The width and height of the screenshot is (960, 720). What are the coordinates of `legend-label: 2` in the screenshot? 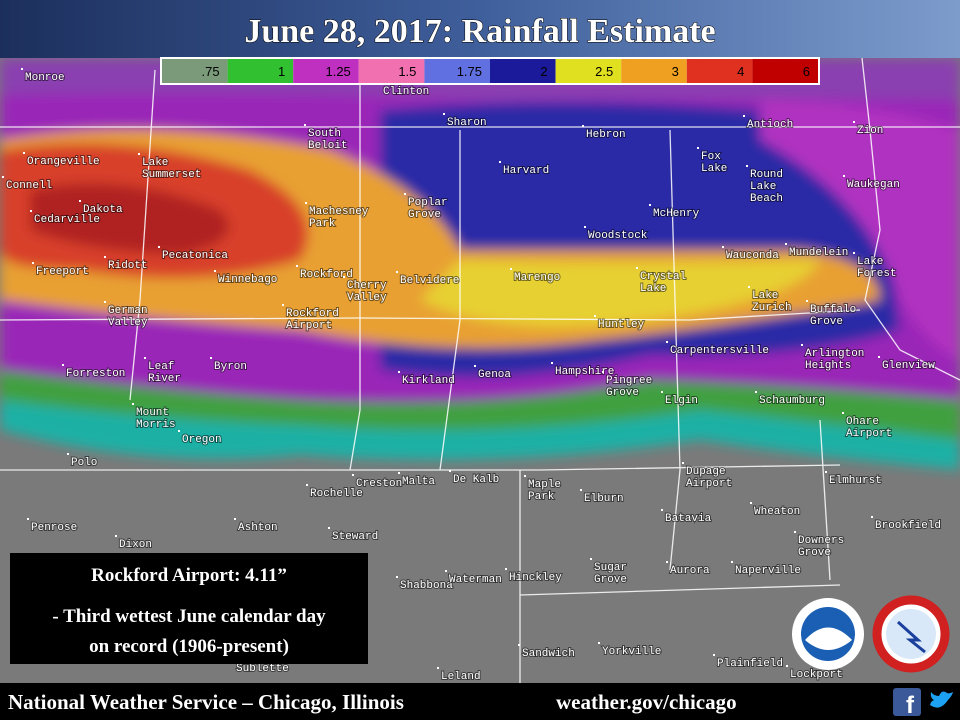 It's located at (543, 71).